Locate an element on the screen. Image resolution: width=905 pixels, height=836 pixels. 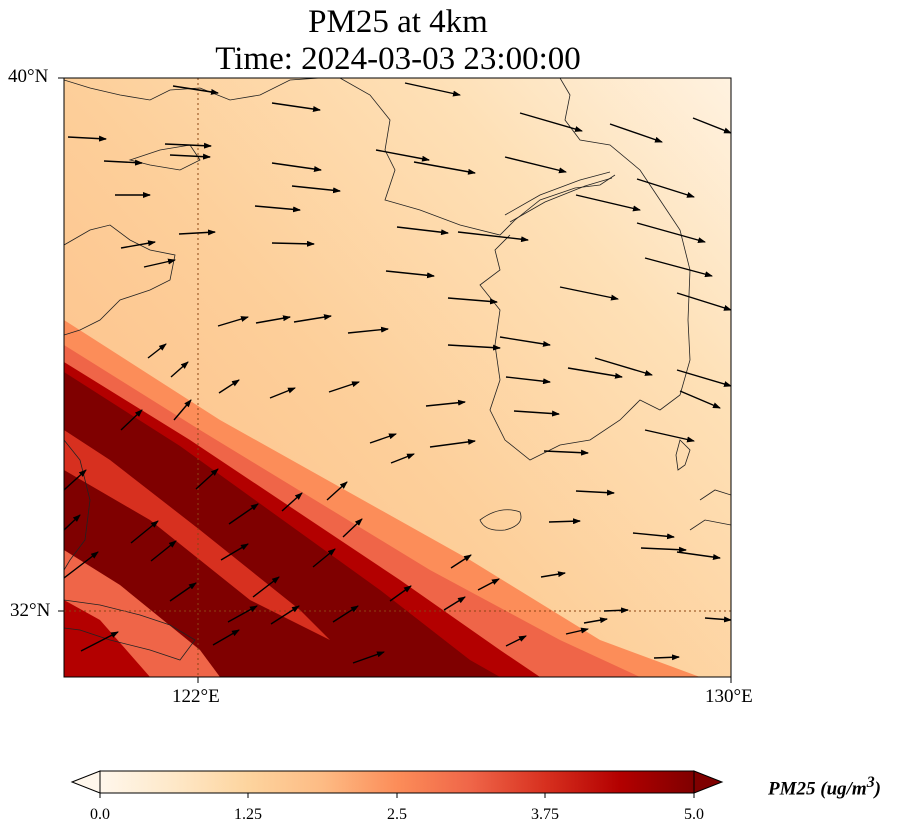
map-title-line1: PM25 at 4km is located at coordinates (398, 22).